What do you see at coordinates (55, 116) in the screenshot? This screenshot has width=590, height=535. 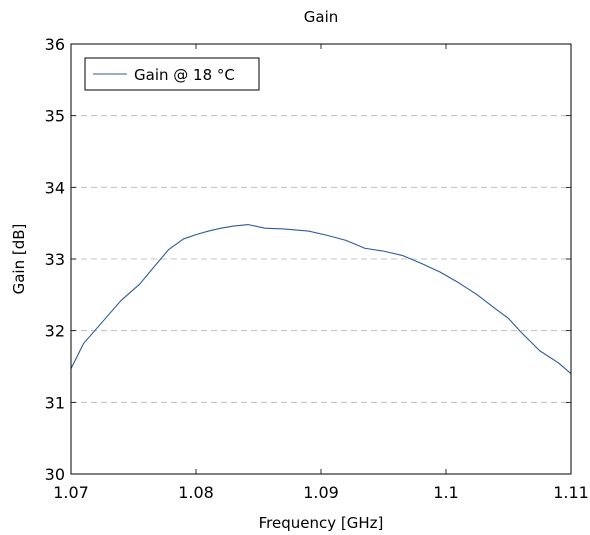 I see `y-tick-label: 35` at bounding box center [55, 116].